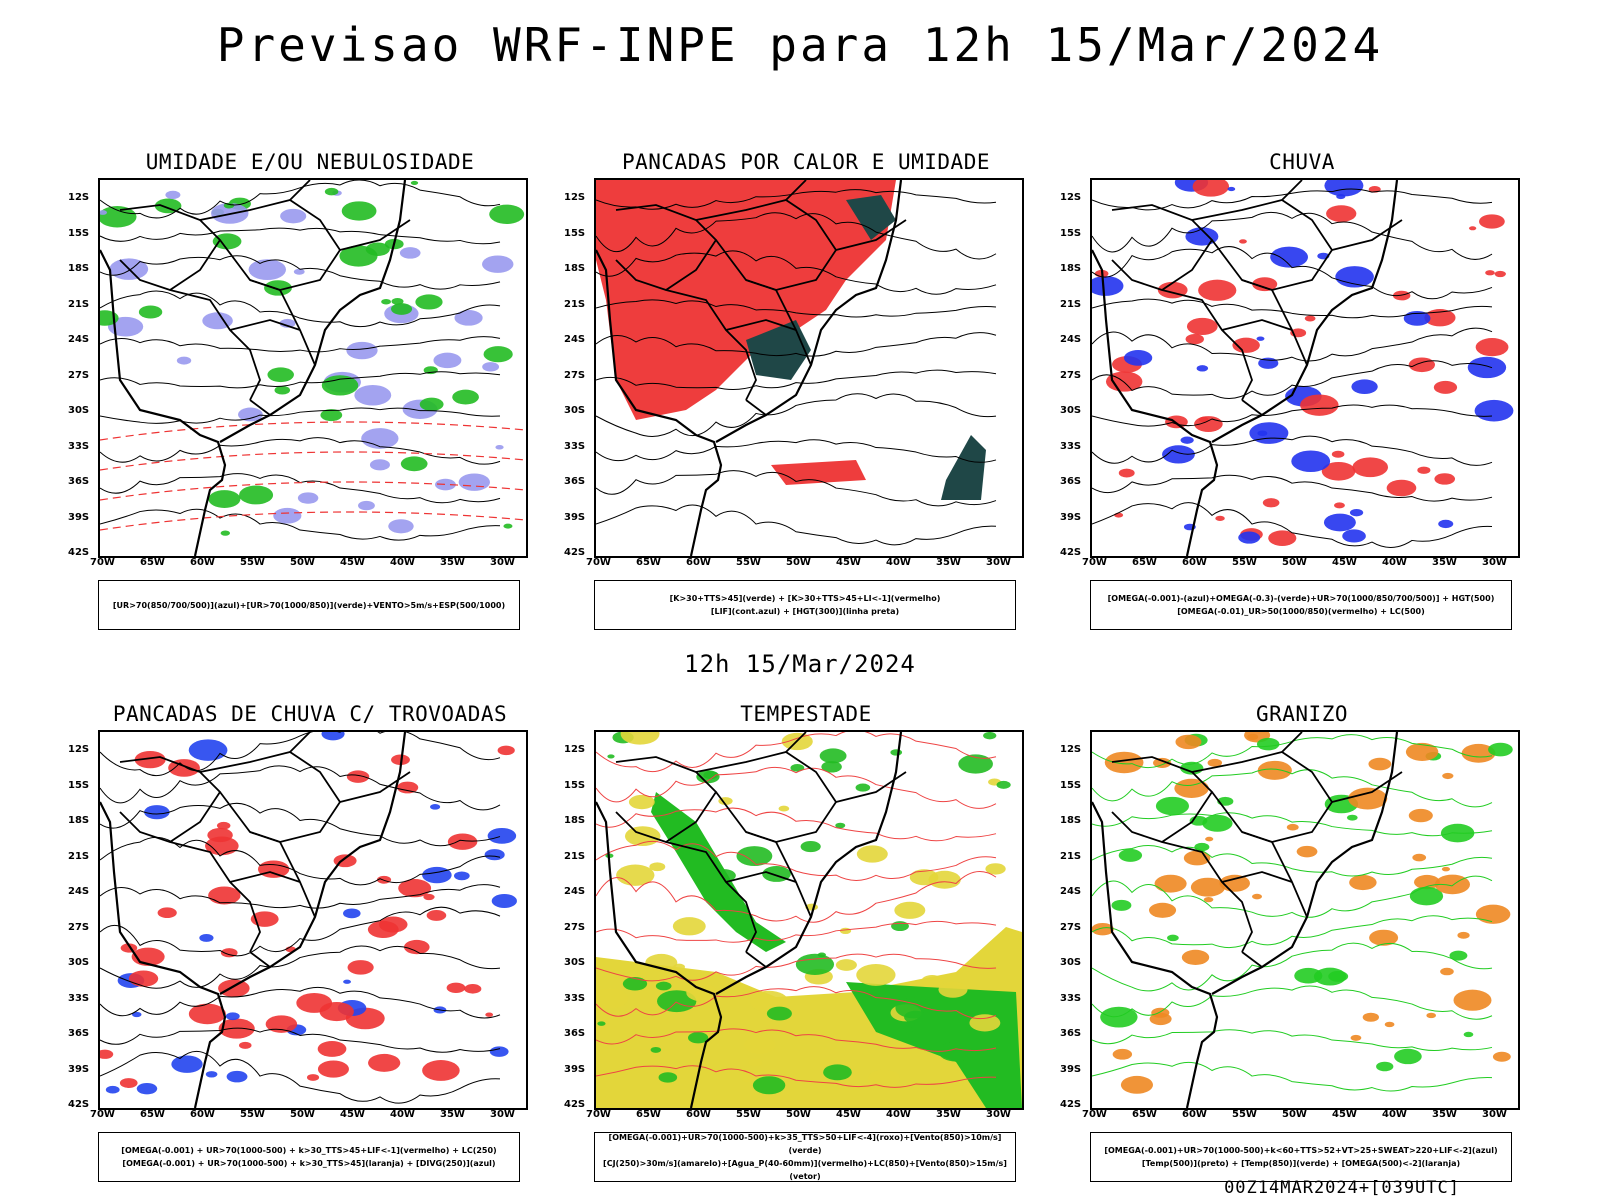 This screenshot has height=1200, width=1600. What do you see at coordinates (502, 562) in the screenshot?
I see `lon-tick-label: 30W` at bounding box center [502, 562].